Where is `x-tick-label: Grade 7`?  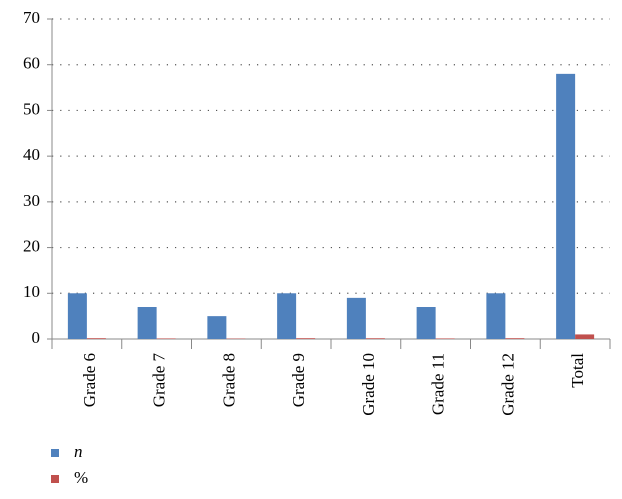 x-tick-label: Grade 7 is located at coordinates (159, 380).